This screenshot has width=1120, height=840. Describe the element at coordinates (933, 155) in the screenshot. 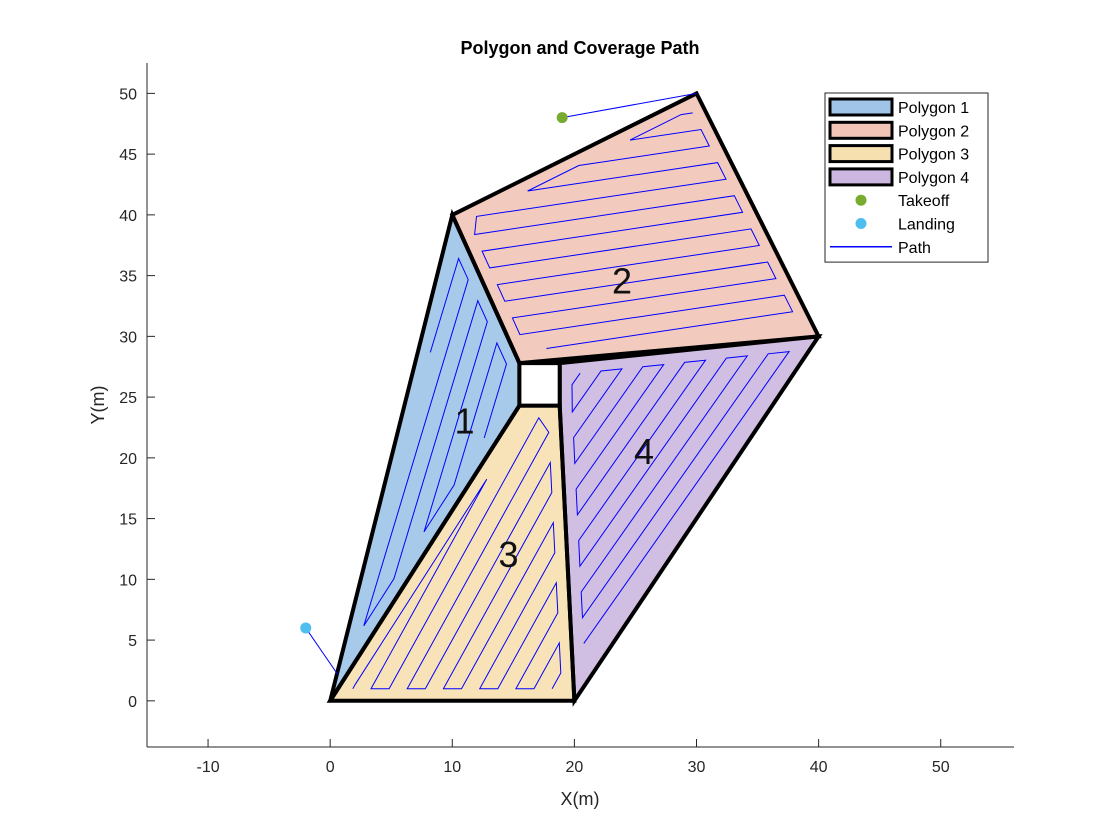

I see `legend-label-polygon-3: Polygon 3` at that location.